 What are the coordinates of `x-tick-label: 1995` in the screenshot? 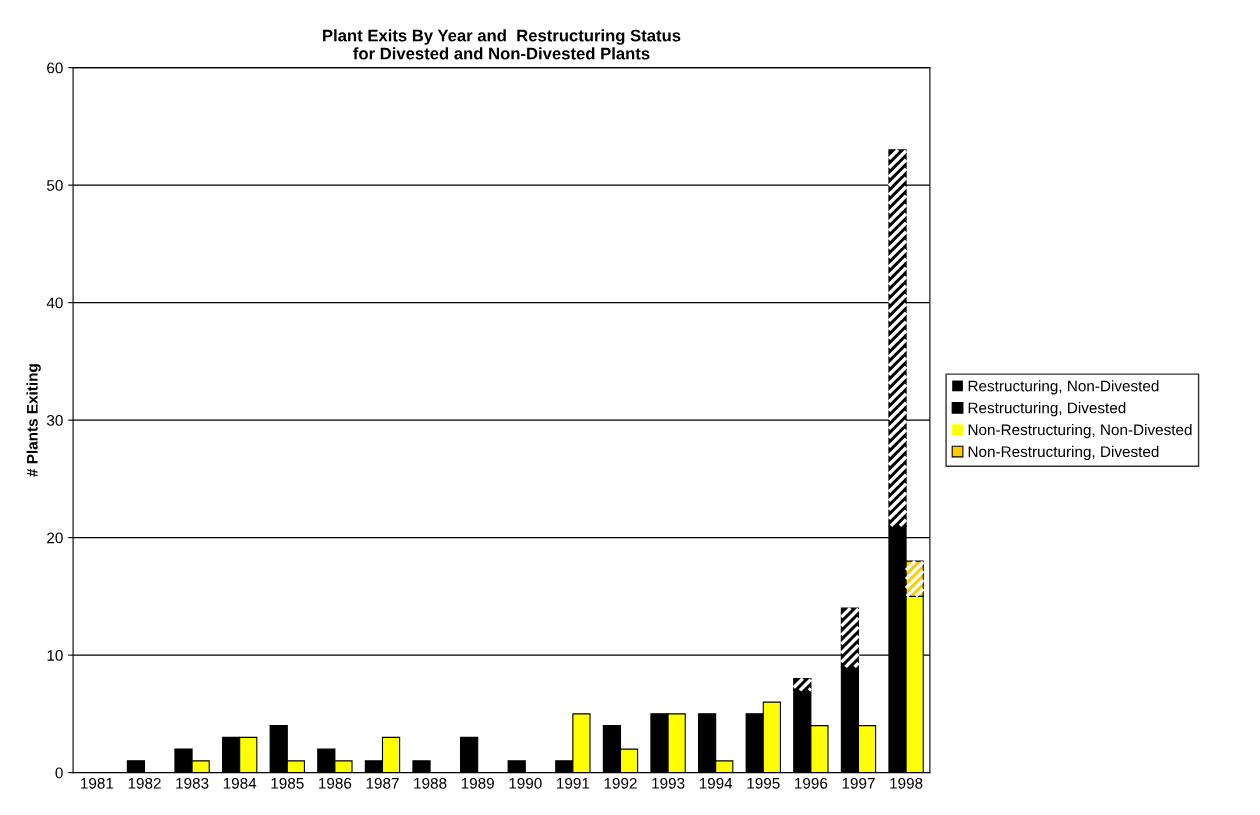 It's located at (763, 783).